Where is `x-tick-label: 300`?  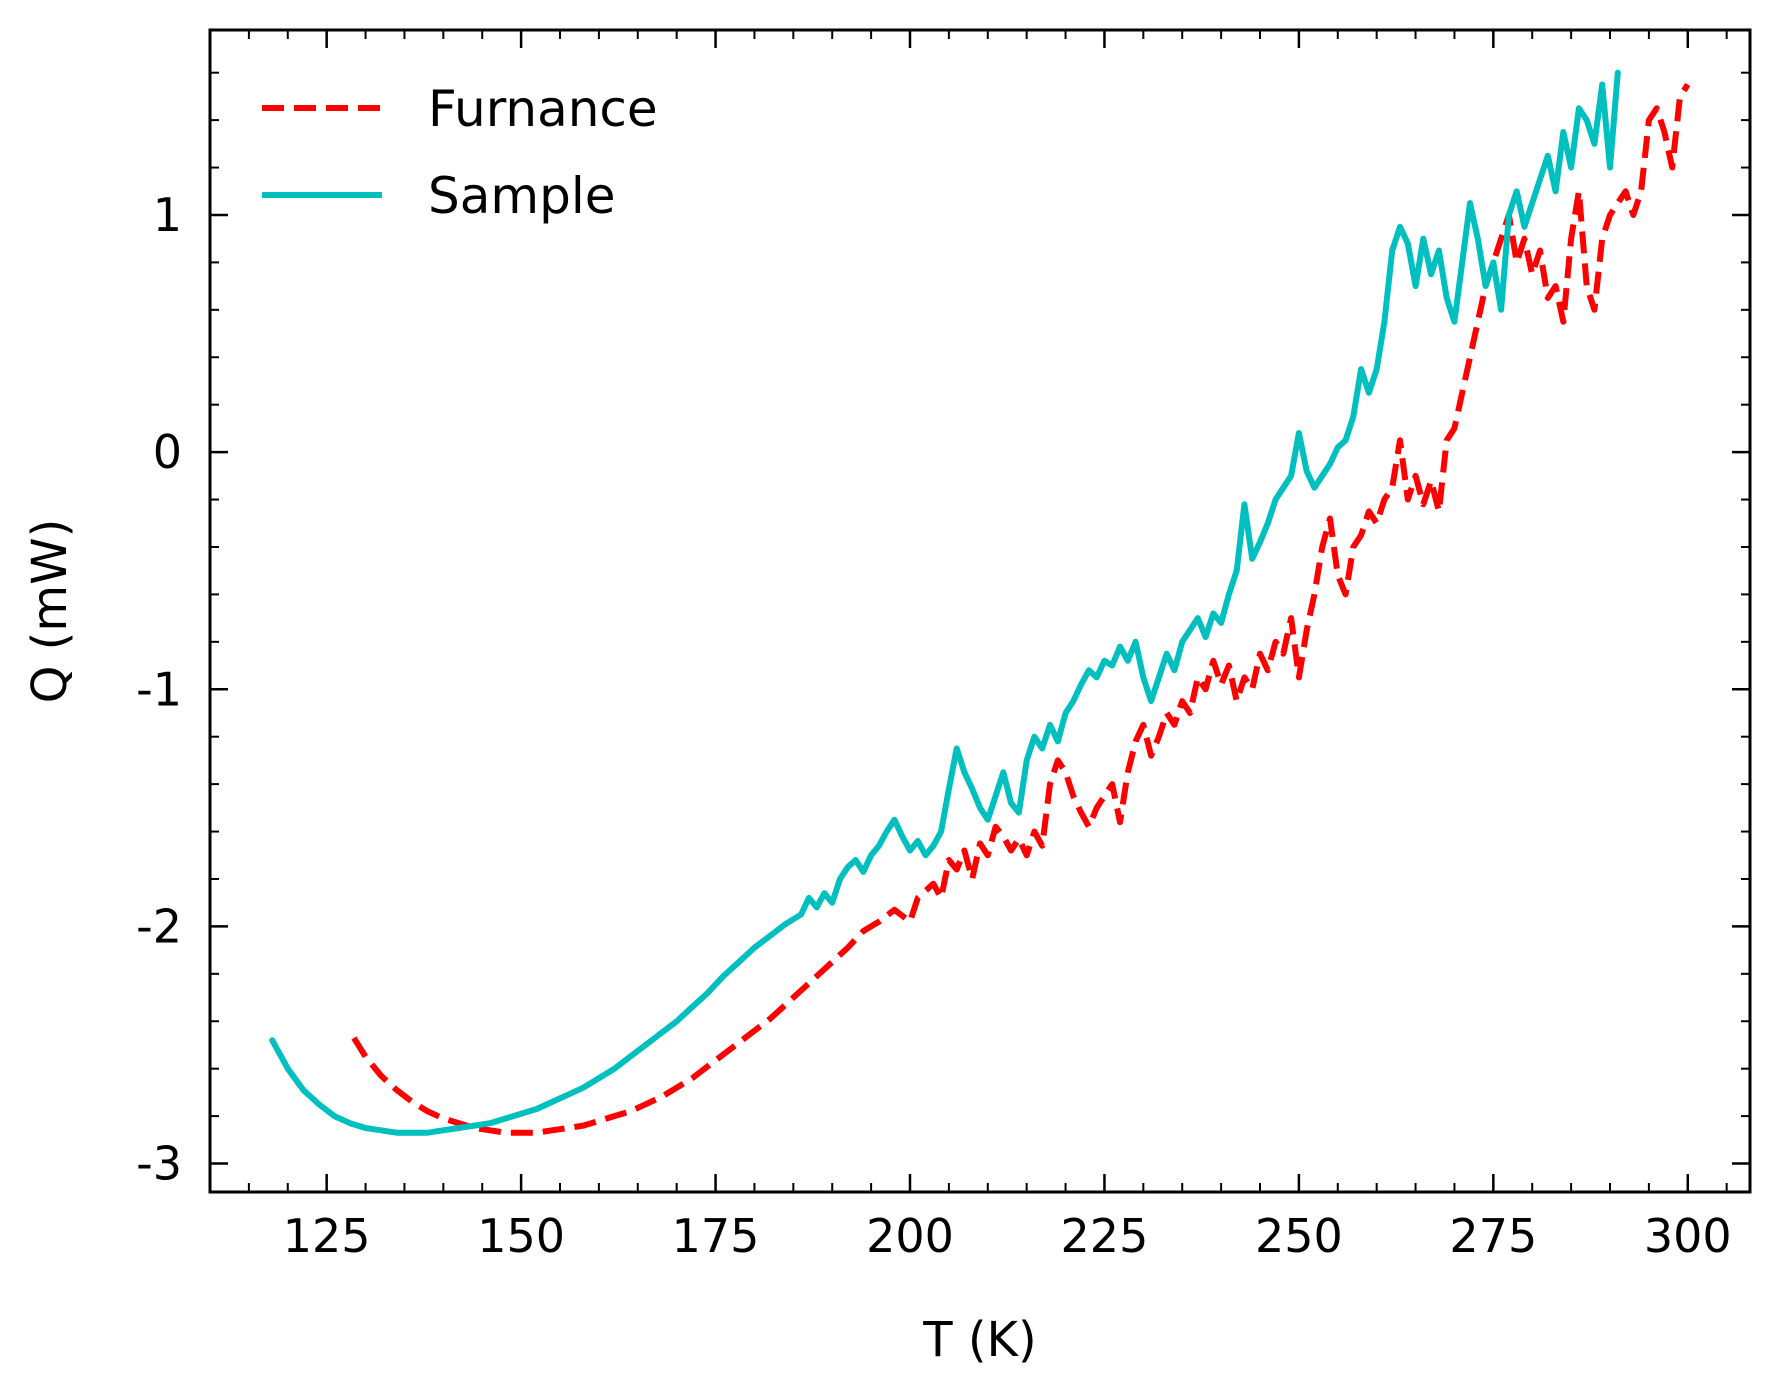 x-tick-label: 300 is located at coordinates (1688, 1236).